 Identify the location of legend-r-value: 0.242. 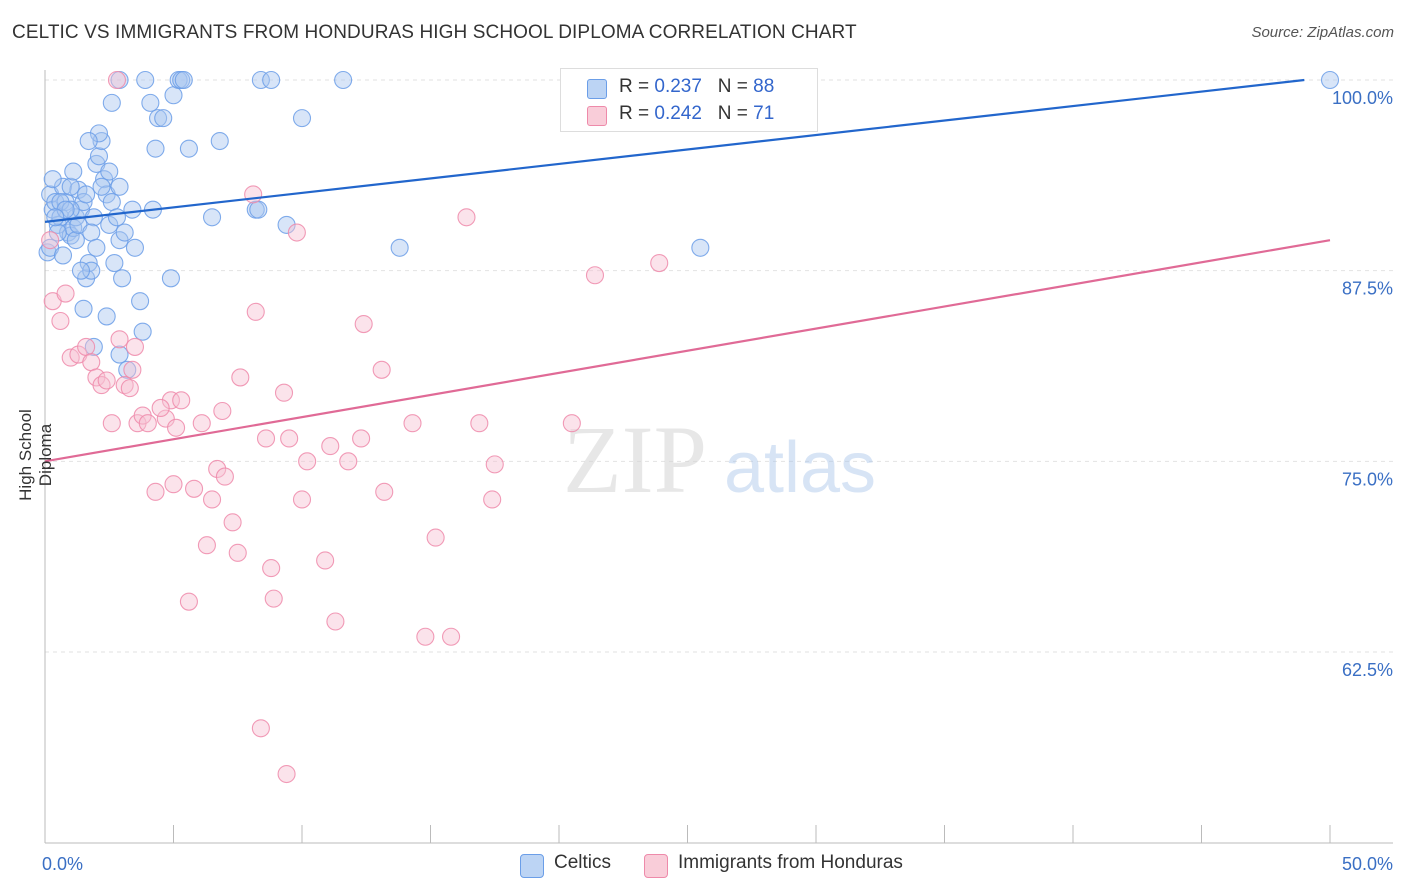
(678, 113).